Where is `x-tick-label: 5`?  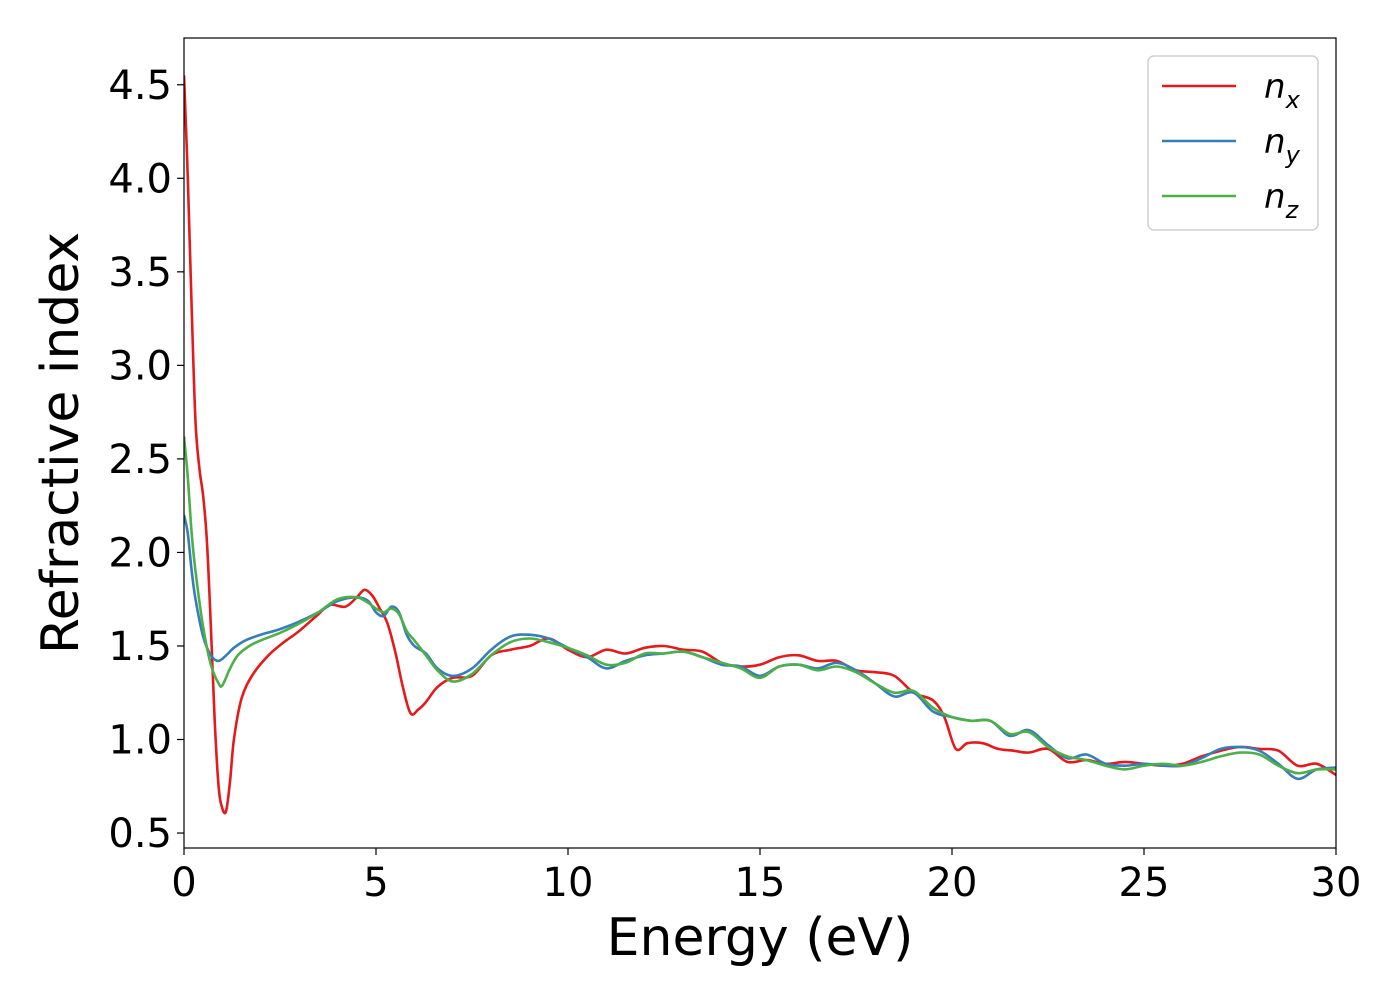
x-tick-label: 5 is located at coordinates (375, 883).